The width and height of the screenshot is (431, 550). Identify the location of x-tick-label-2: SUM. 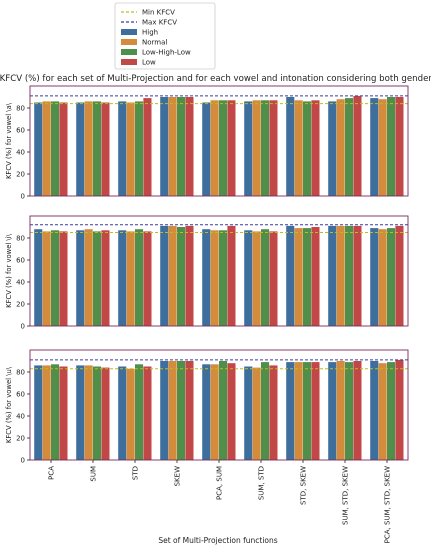
(94, 474).